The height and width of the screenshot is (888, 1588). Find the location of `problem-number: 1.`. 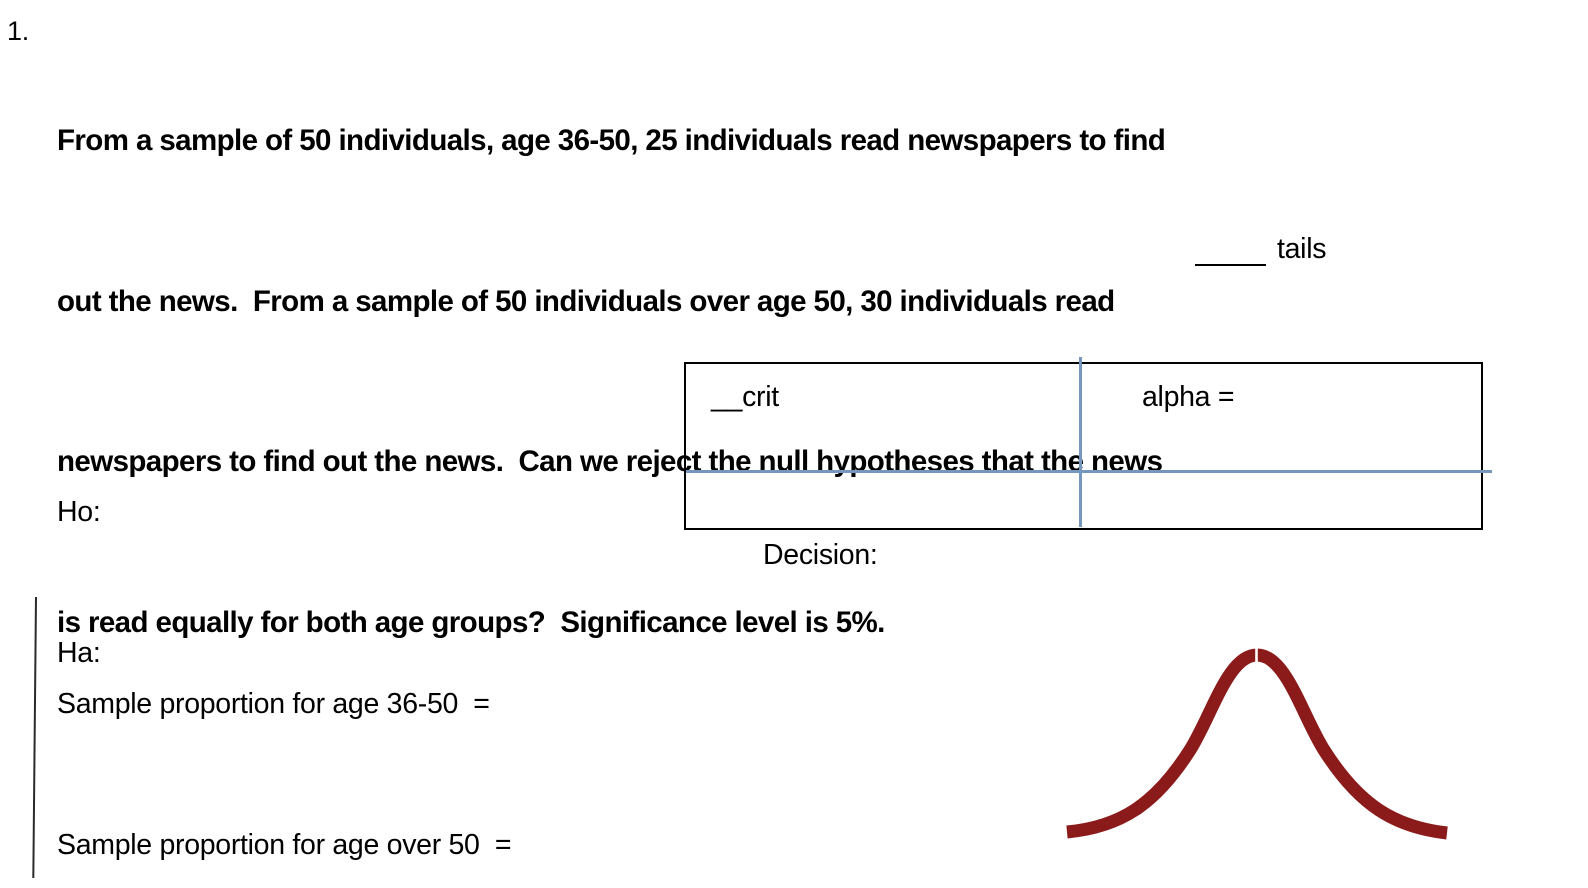

problem-number: 1. is located at coordinates (18, 31).